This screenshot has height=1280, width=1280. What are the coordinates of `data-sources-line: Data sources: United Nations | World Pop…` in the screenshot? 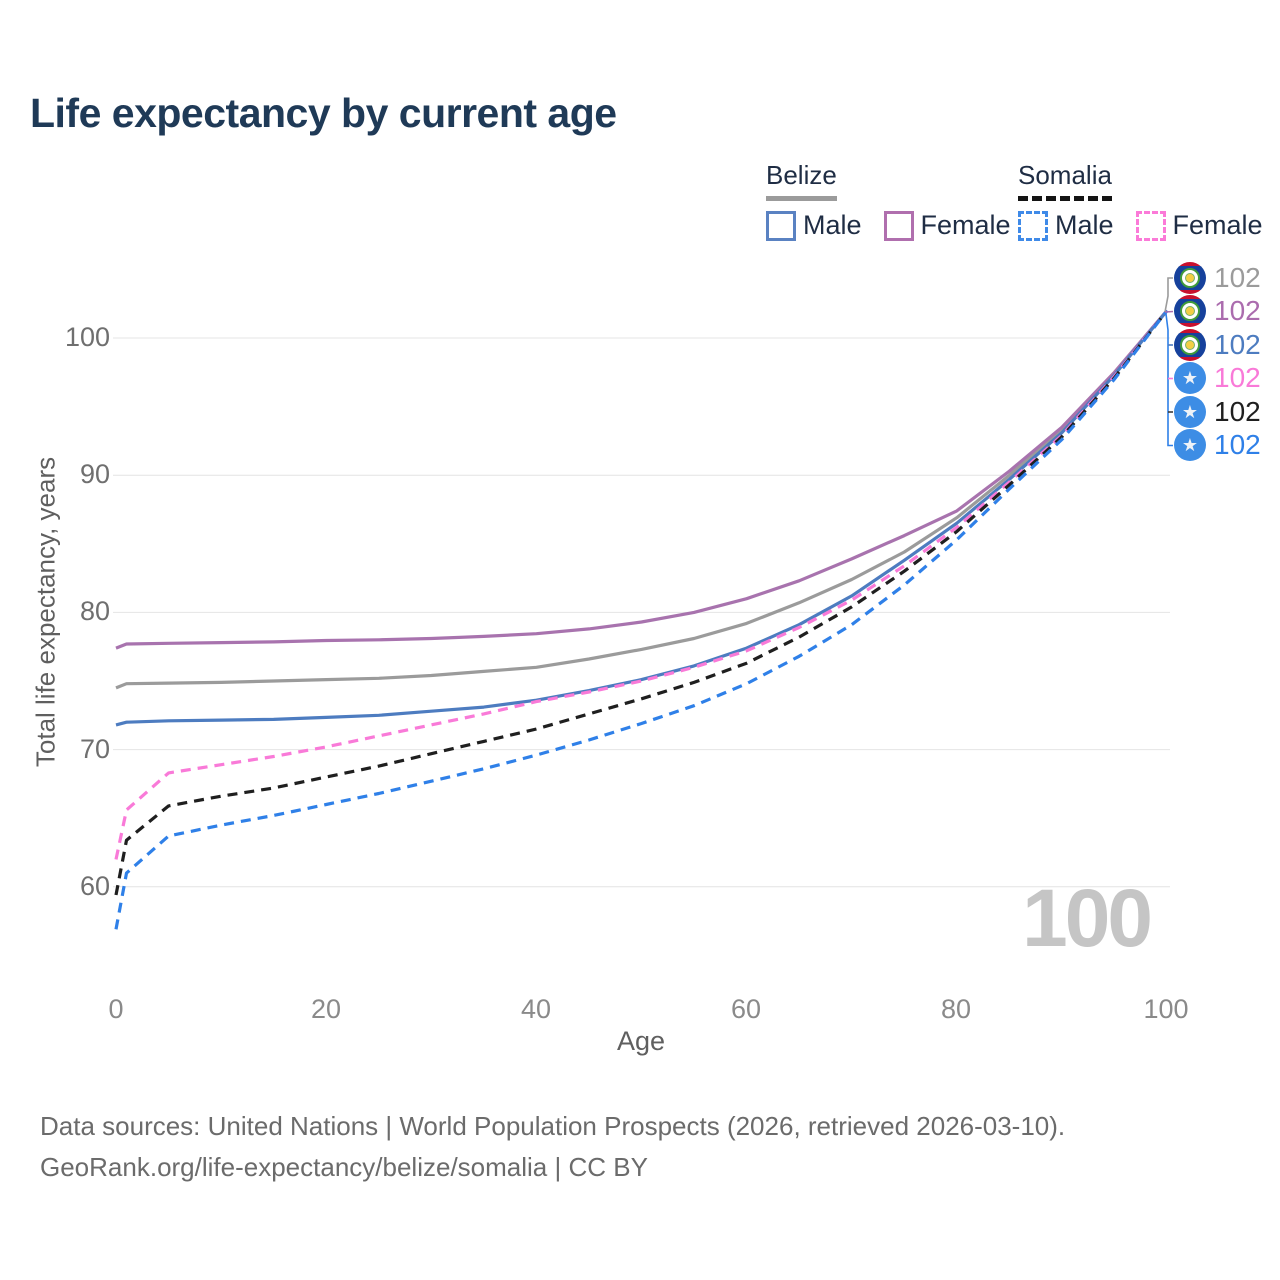 It's located at (553, 1126).